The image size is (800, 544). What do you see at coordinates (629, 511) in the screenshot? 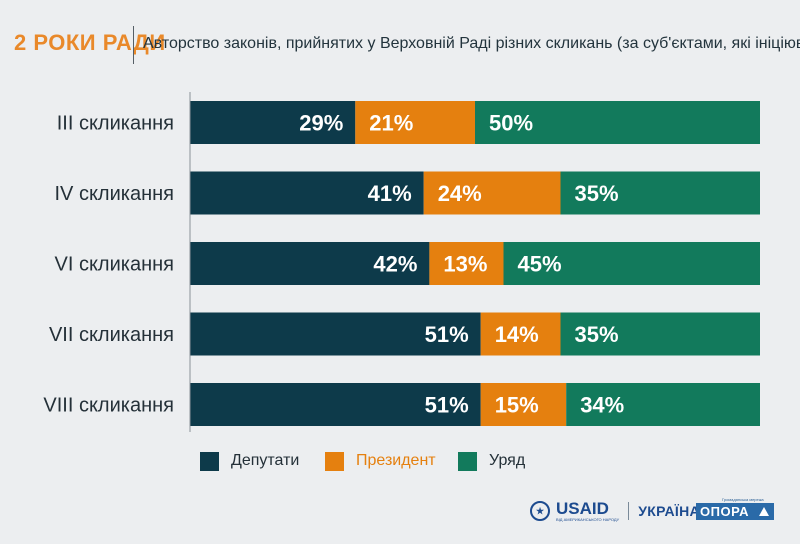
I see `usaid-divider` at bounding box center [629, 511].